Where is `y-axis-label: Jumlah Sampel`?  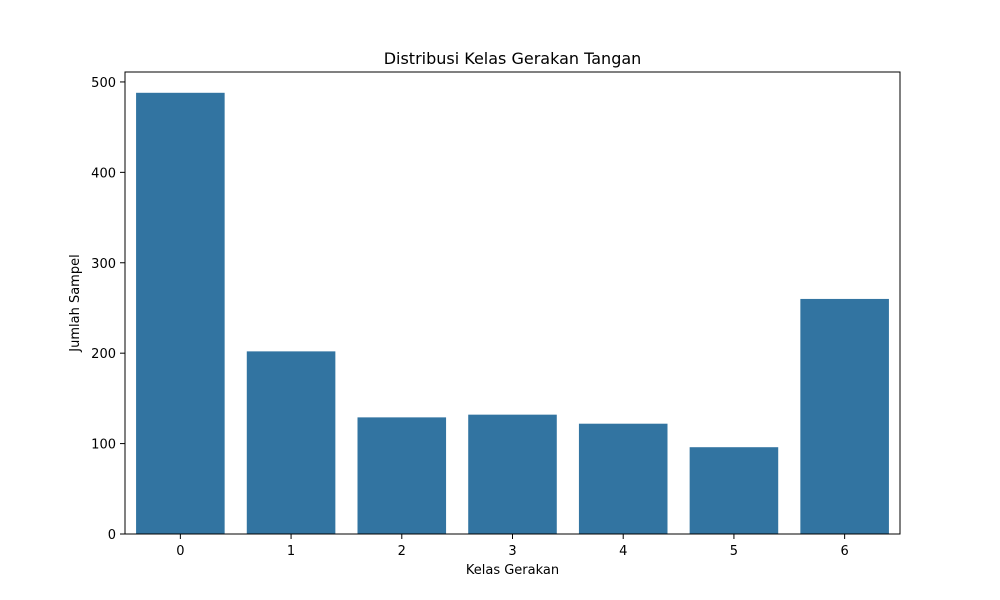 y-axis-label: Jumlah Sampel is located at coordinates (75, 303).